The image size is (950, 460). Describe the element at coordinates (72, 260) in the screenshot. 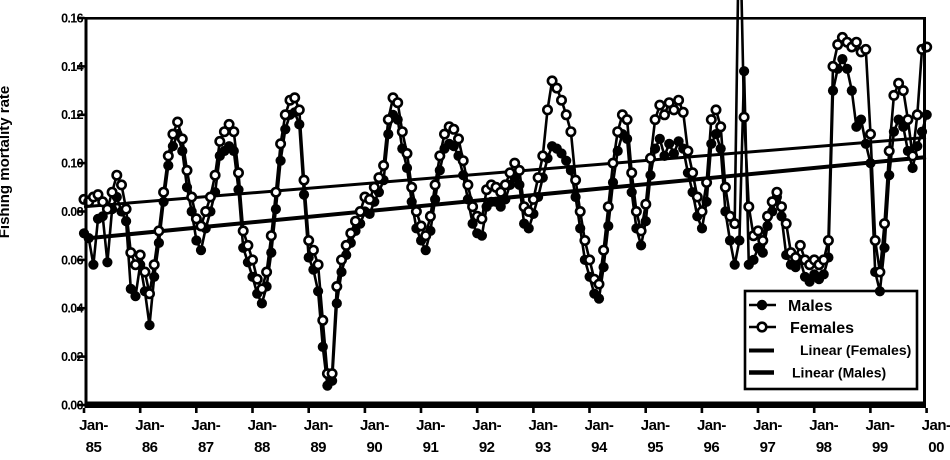

I see `svg-text: 0.06` at that location.